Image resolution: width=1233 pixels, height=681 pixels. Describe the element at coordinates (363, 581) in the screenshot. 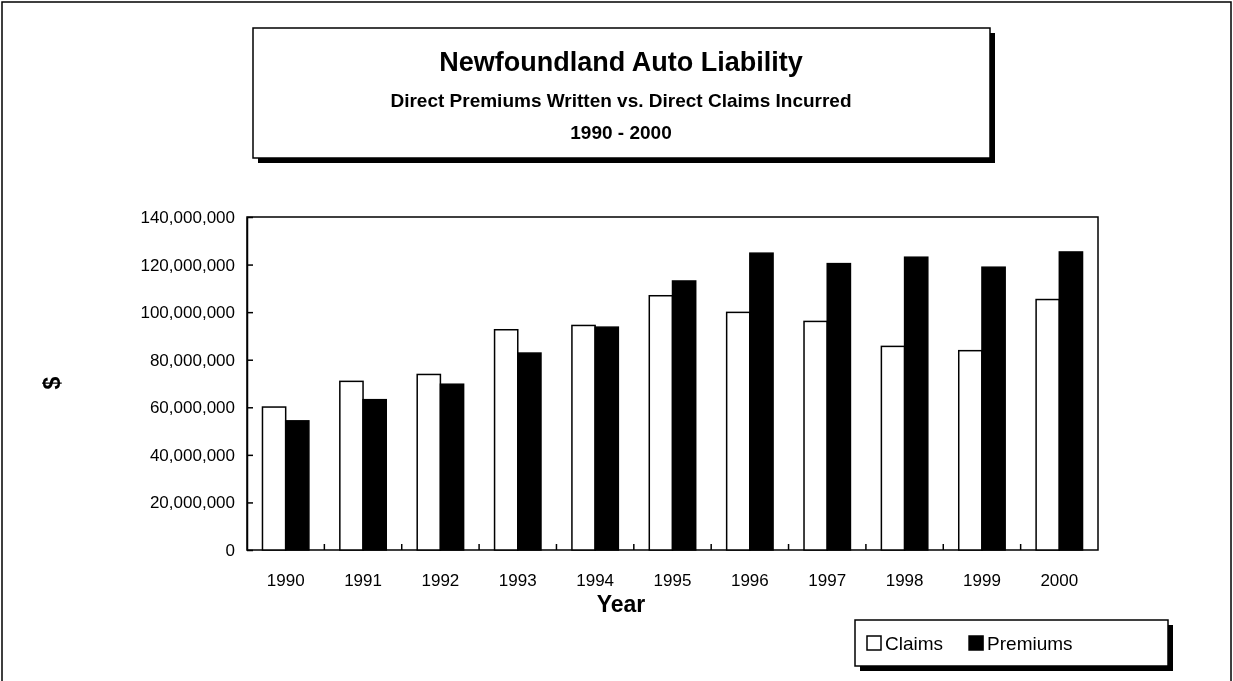

I see `x-tick-label: 1991` at that location.